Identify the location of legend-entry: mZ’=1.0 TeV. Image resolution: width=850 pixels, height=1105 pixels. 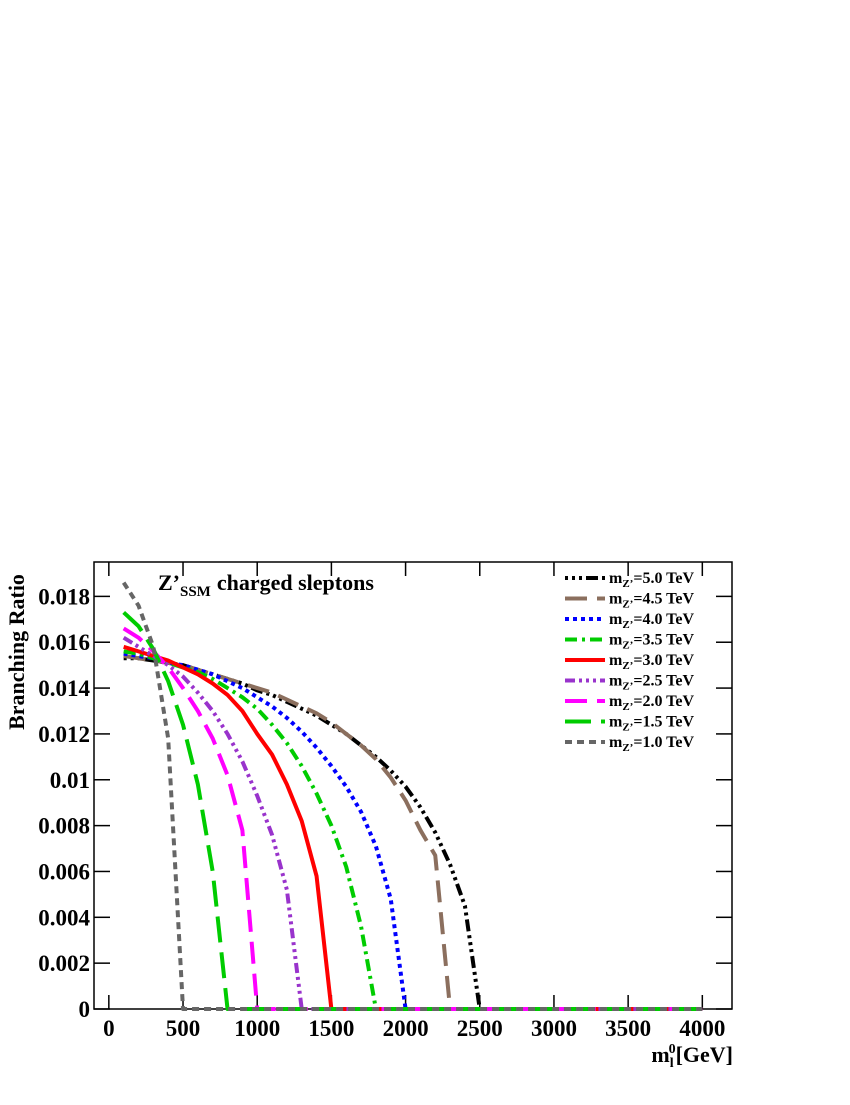
(629, 744).